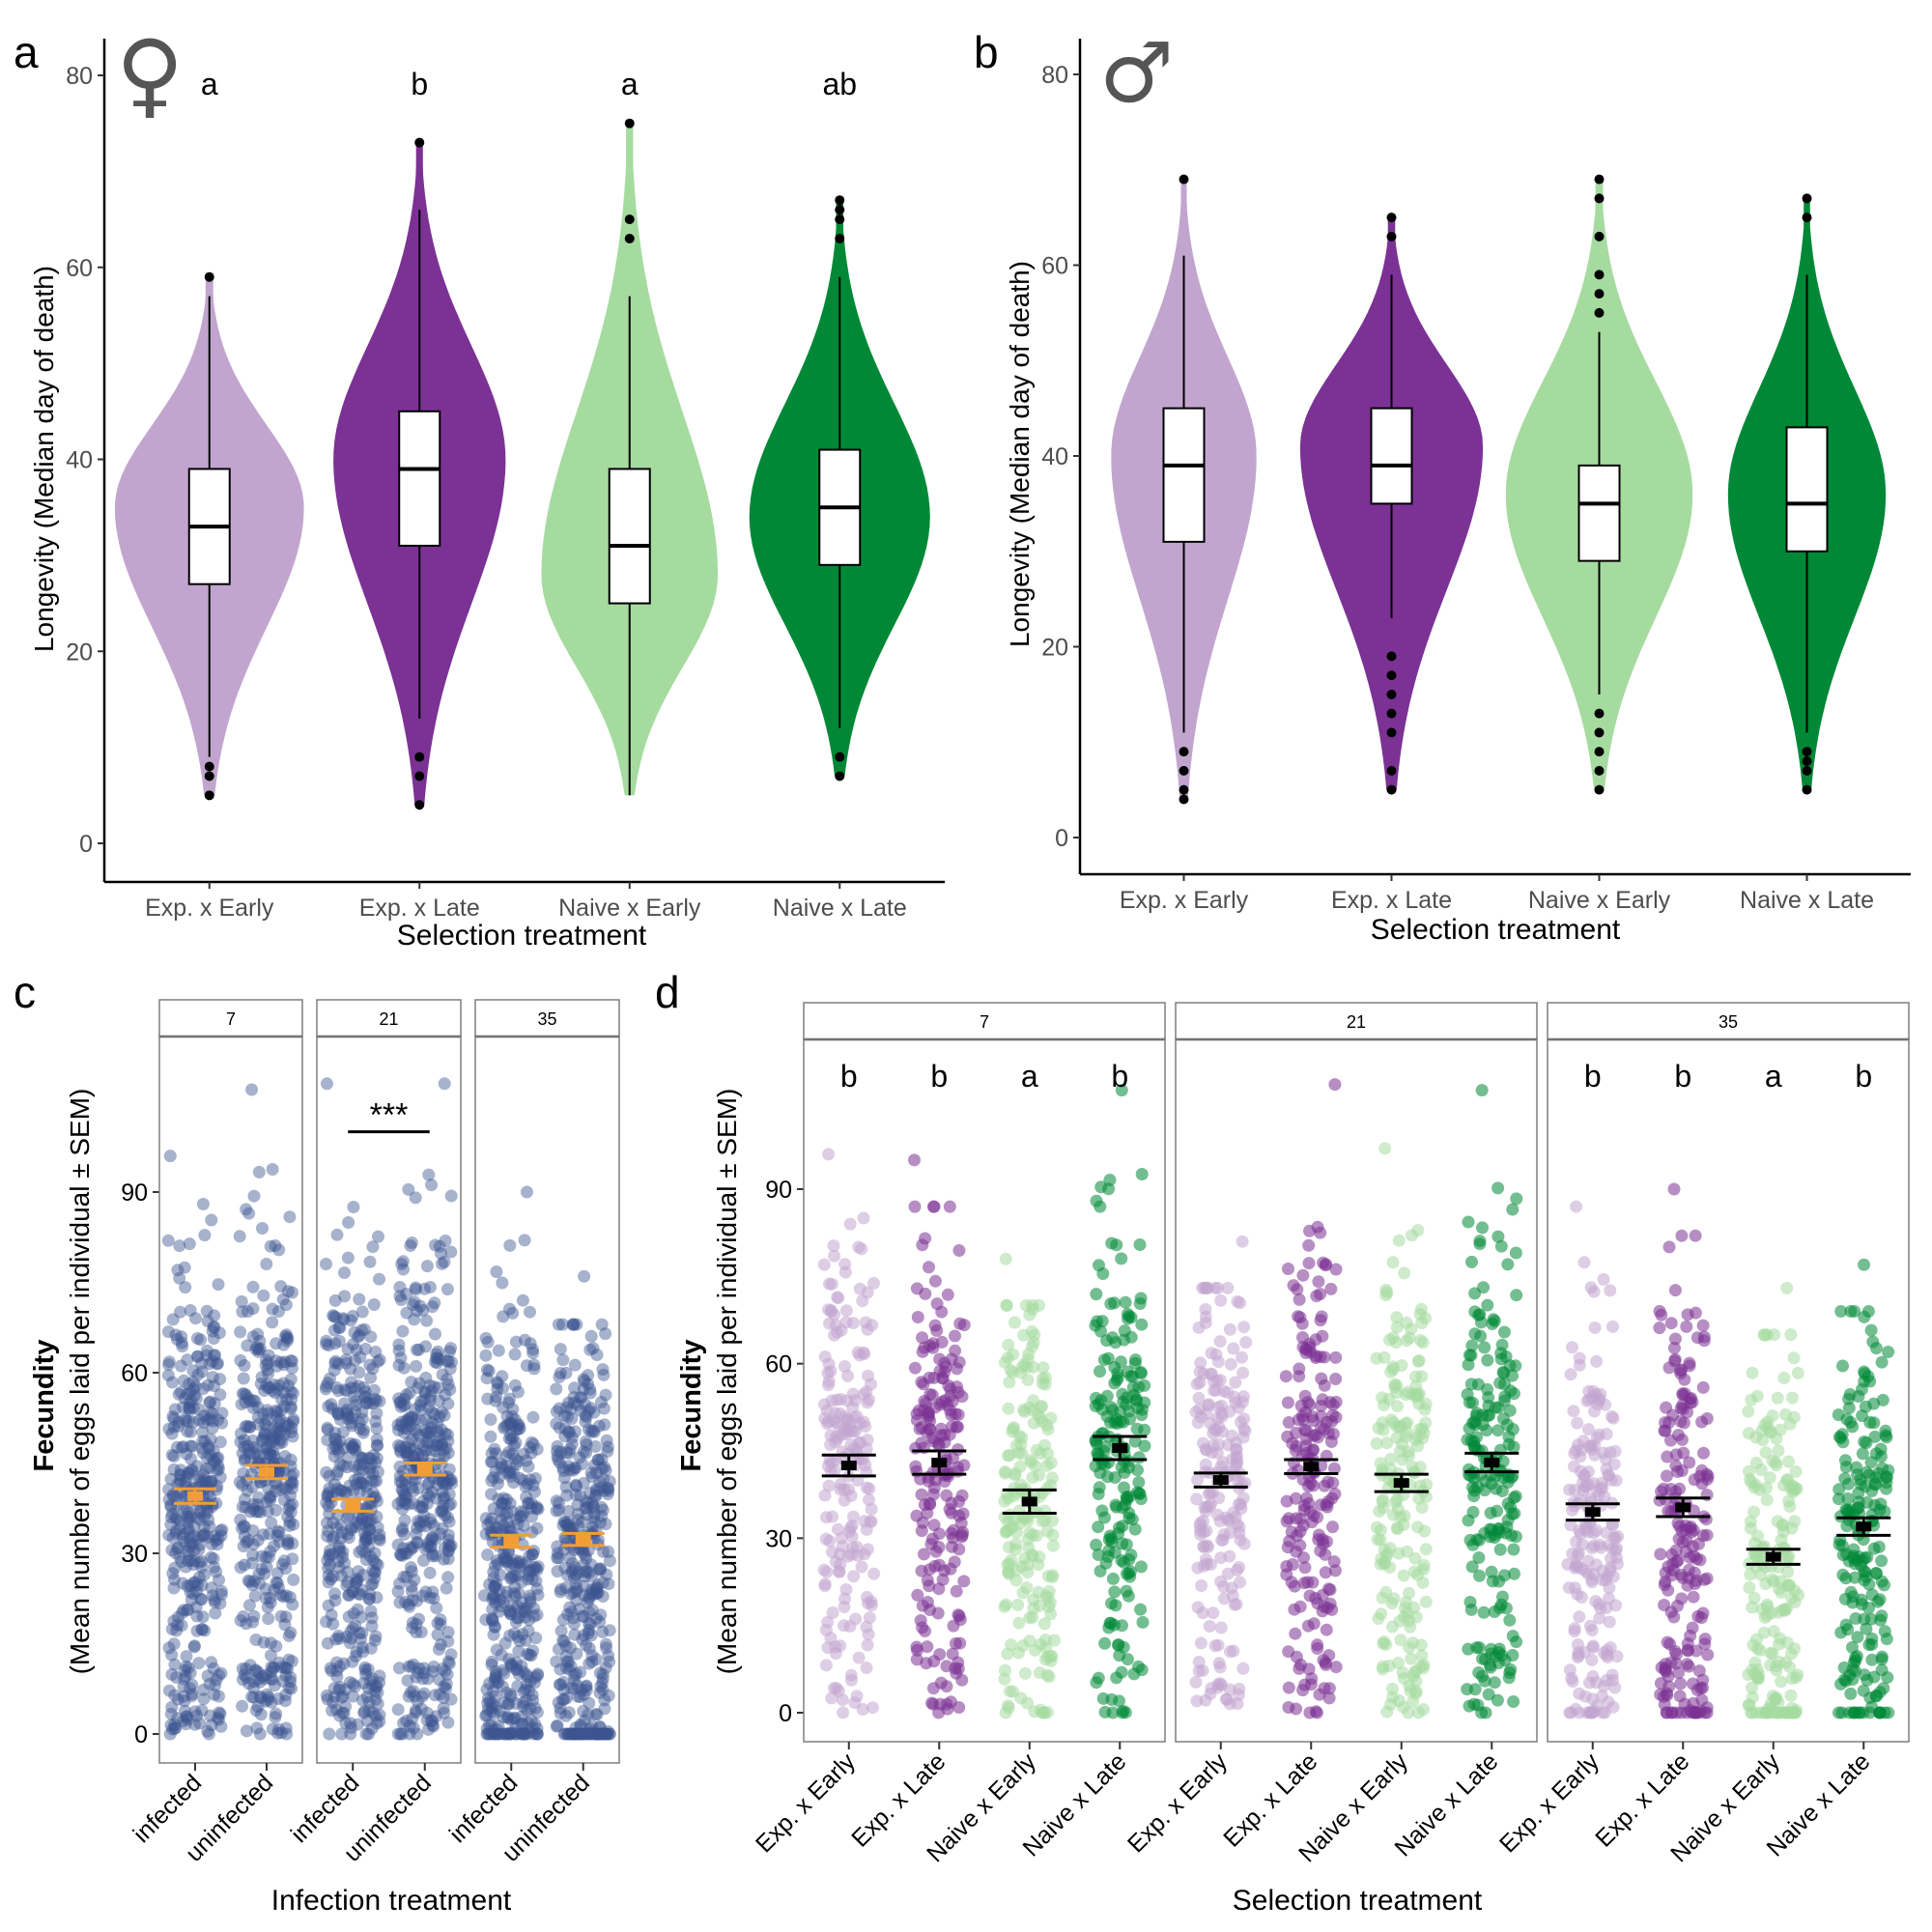  What do you see at coordinates (388, 1019) in the screenshot?
I see `facet-strip-label: 21` at bounding box center [388, 1019].